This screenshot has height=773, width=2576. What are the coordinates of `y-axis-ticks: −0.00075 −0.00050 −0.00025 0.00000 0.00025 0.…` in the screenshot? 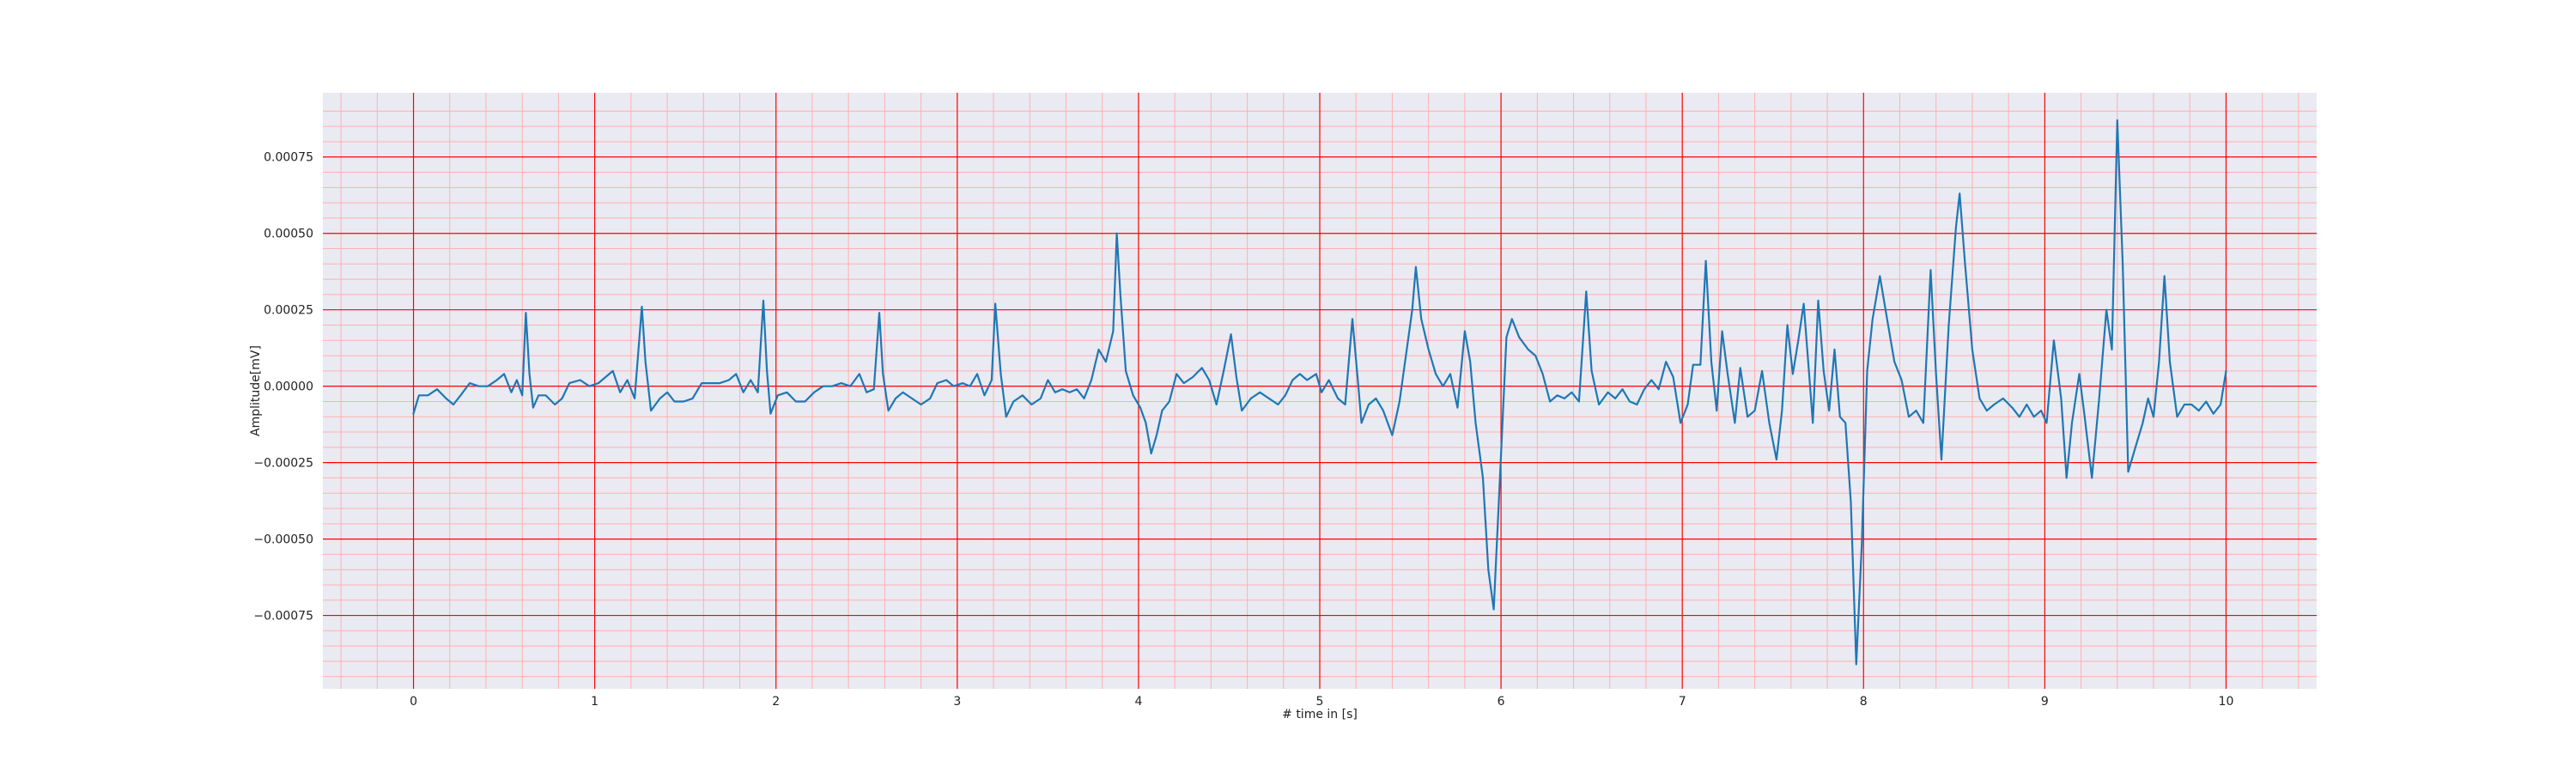 It's located at (283, 387).